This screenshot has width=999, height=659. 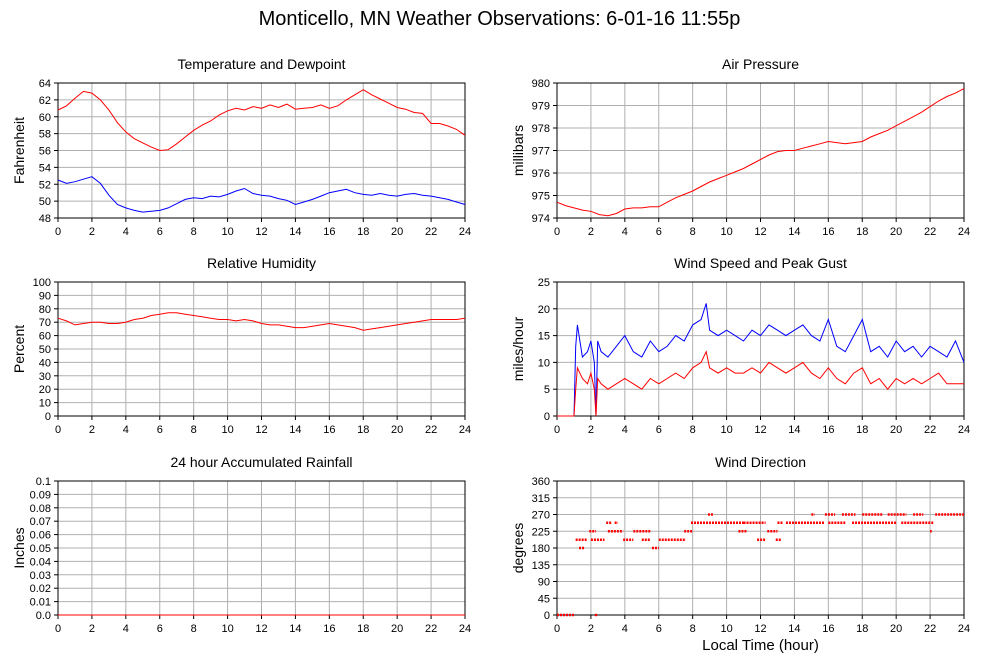 What do you see at coordinates (760, 232) in the screenshot?
I see `pres-xtick-label: 12` at bounding box center [760, 232].